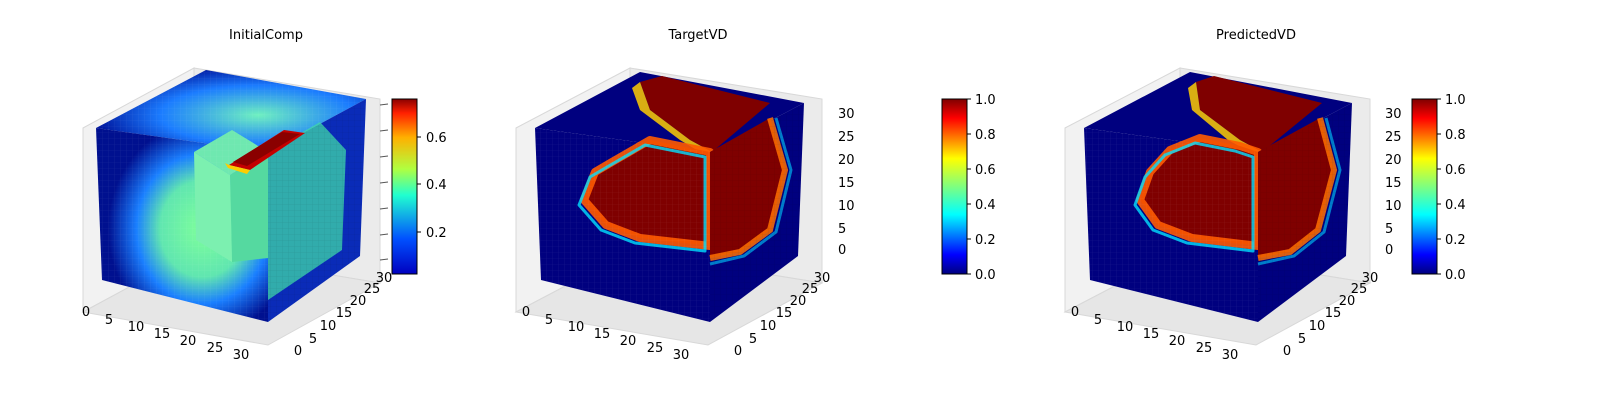  What do you see at coordinates (697, 35) in the screenshot?
I see `panel-title: TargetVD` at bounding box center [697, 35].